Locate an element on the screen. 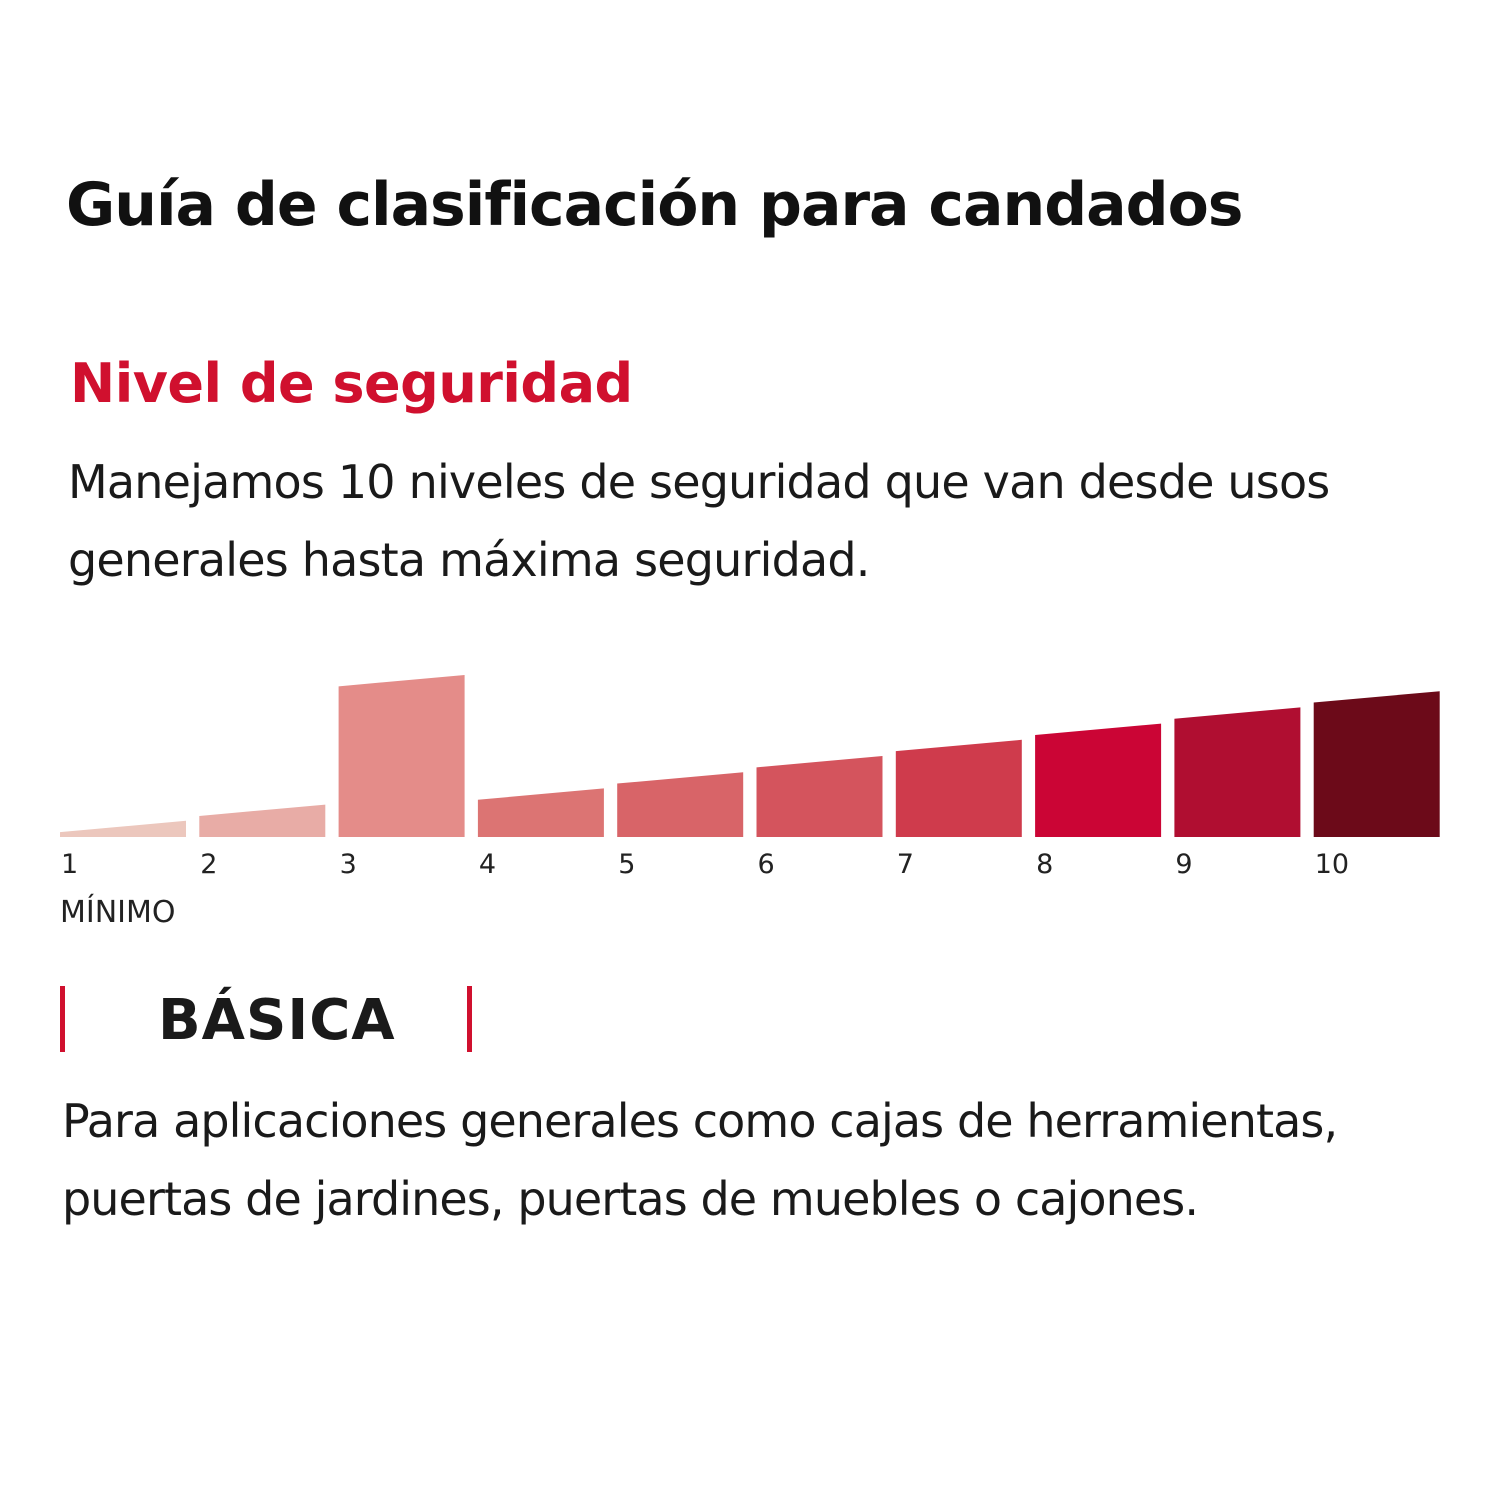  chart-tick-labels: 1 2 3 4 5 6 7 8 9 10 is located at coordinates (705, 864).